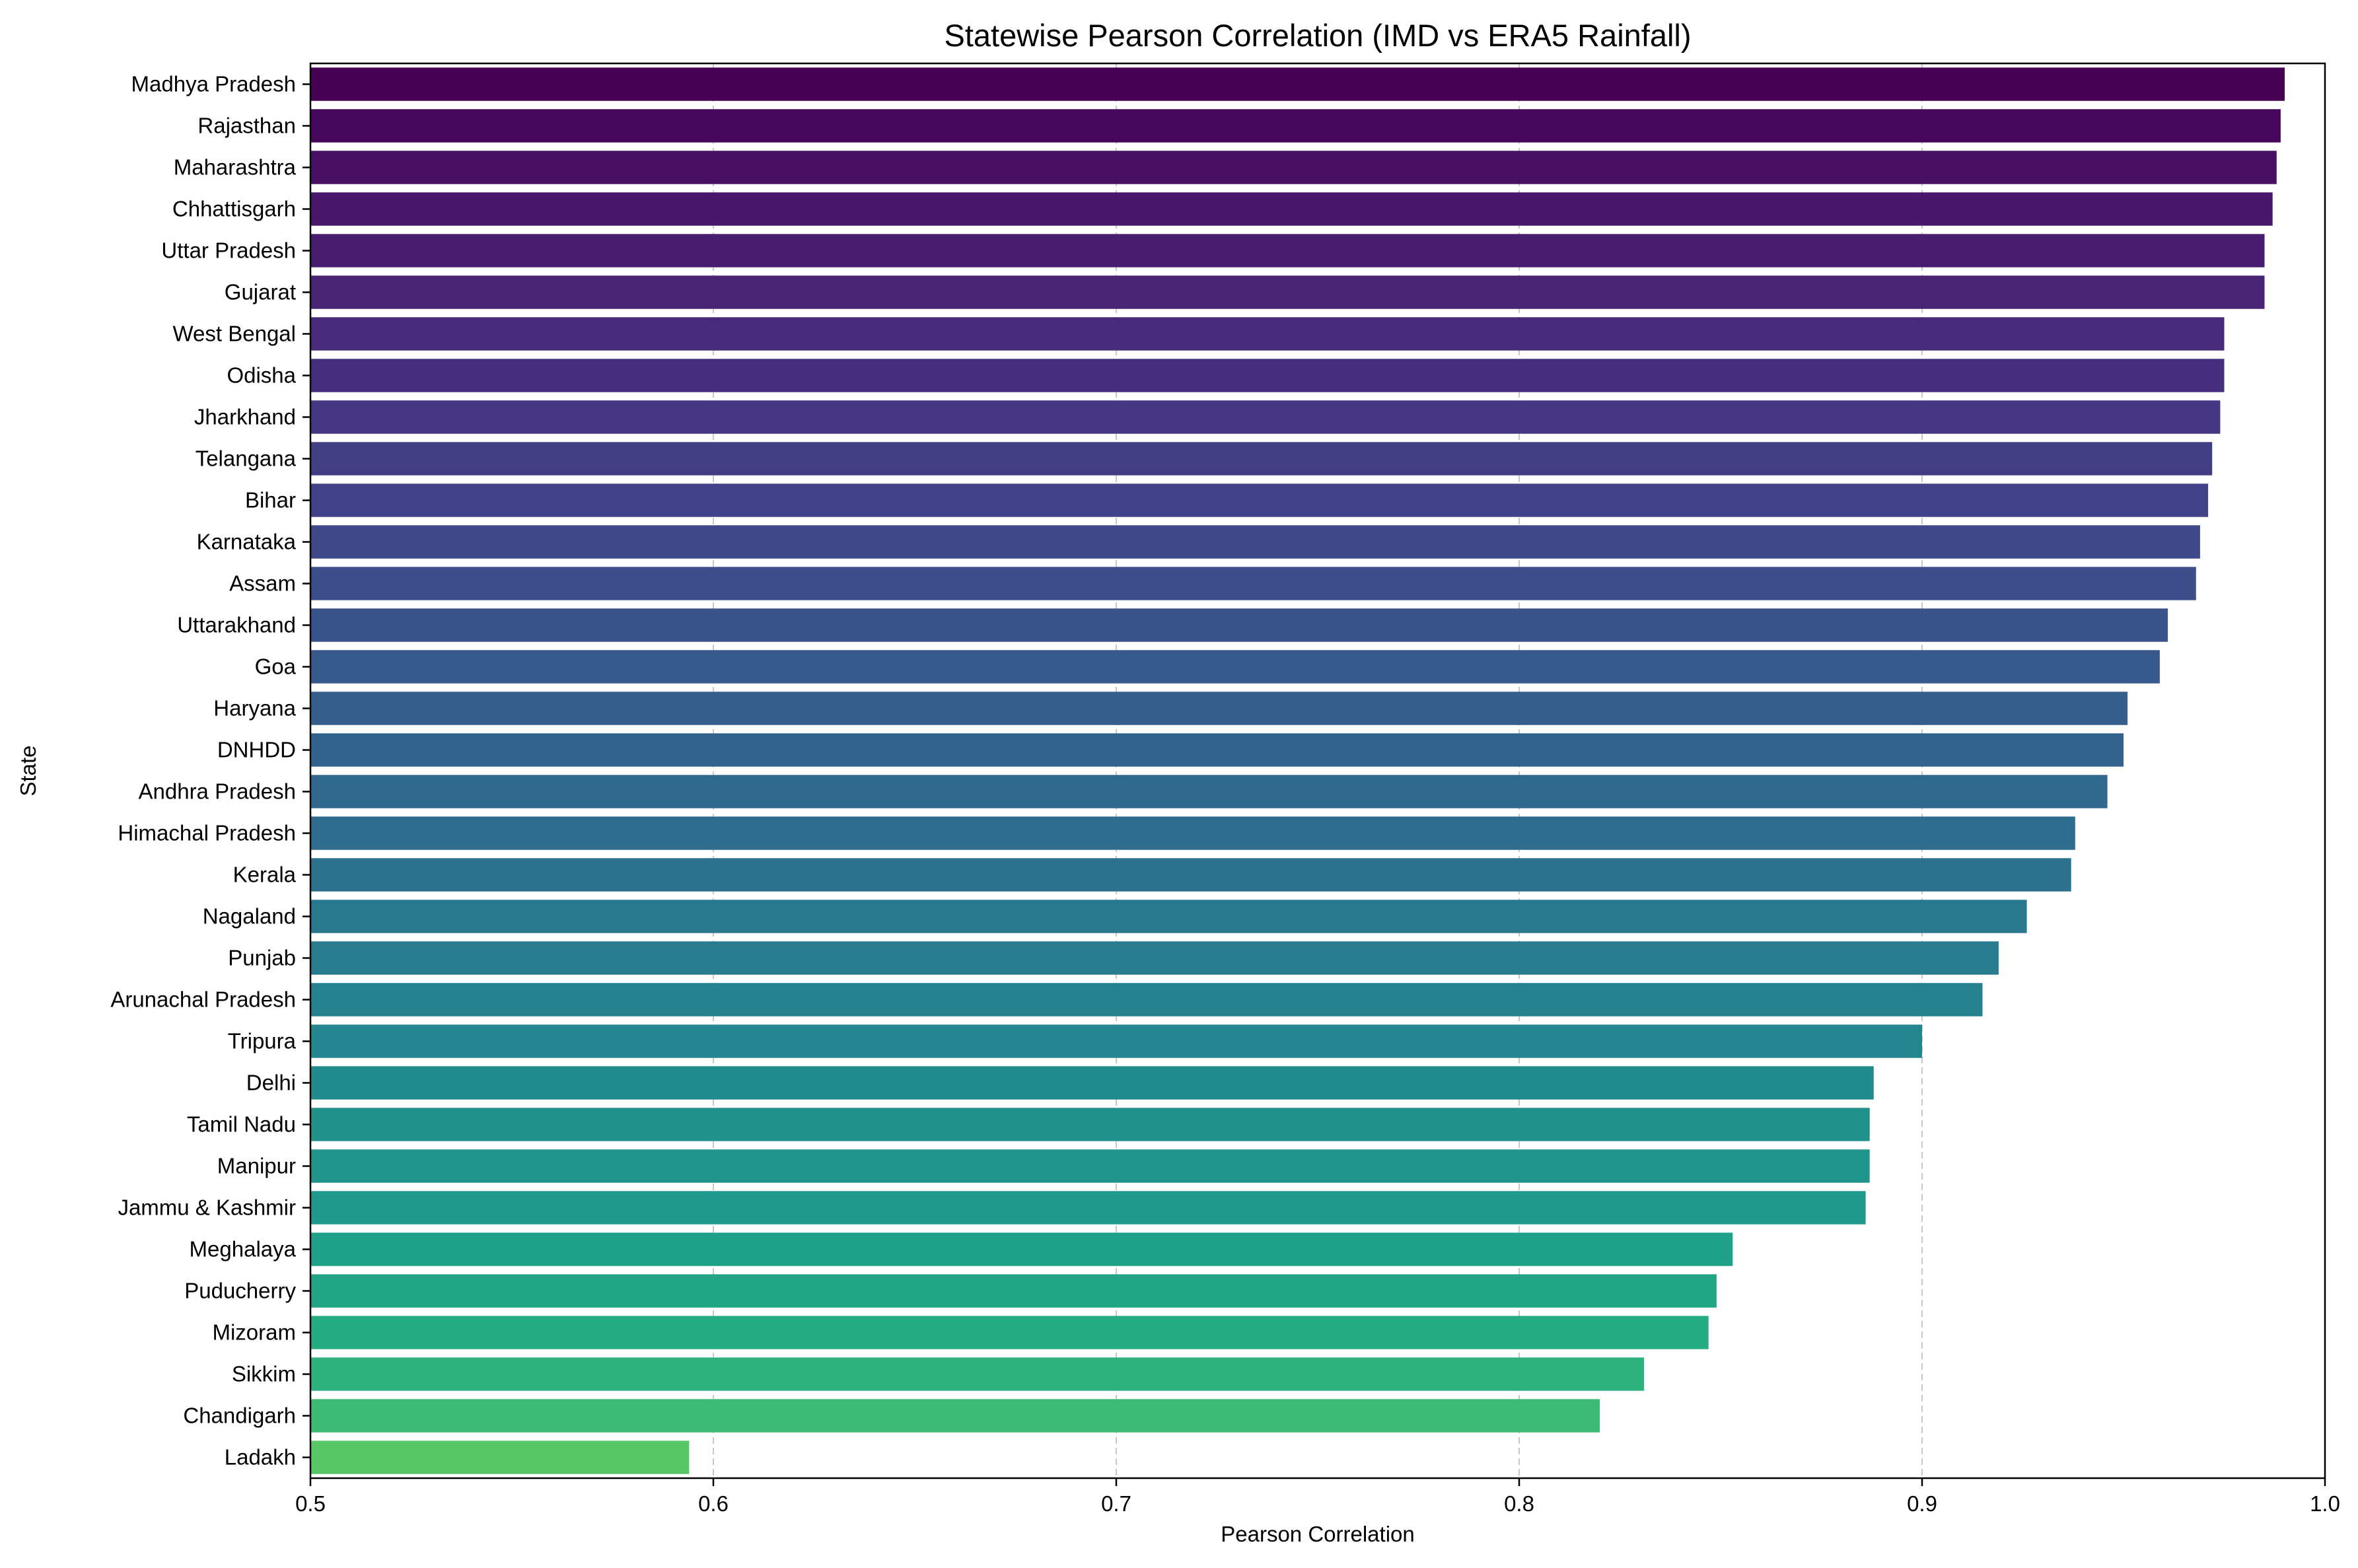  What do you see at coordinates (261, 375) in the screenshot?
I see `y-tick-label: Odisha` at bounding box center [261, 375].